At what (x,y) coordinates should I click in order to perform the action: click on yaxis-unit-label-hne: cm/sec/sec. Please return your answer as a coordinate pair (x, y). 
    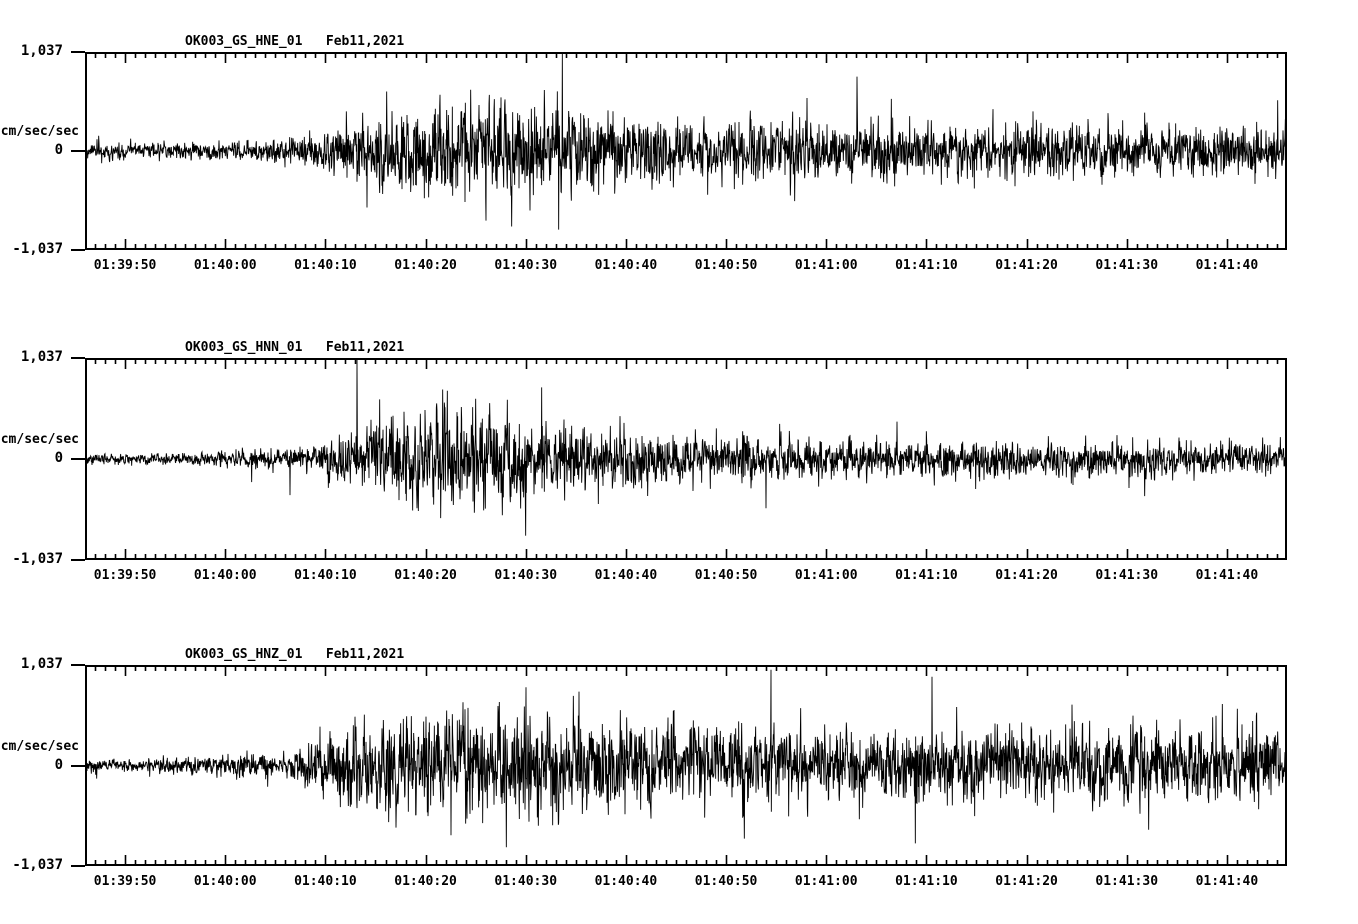
    Looking at the image, I should click on (39, 131).